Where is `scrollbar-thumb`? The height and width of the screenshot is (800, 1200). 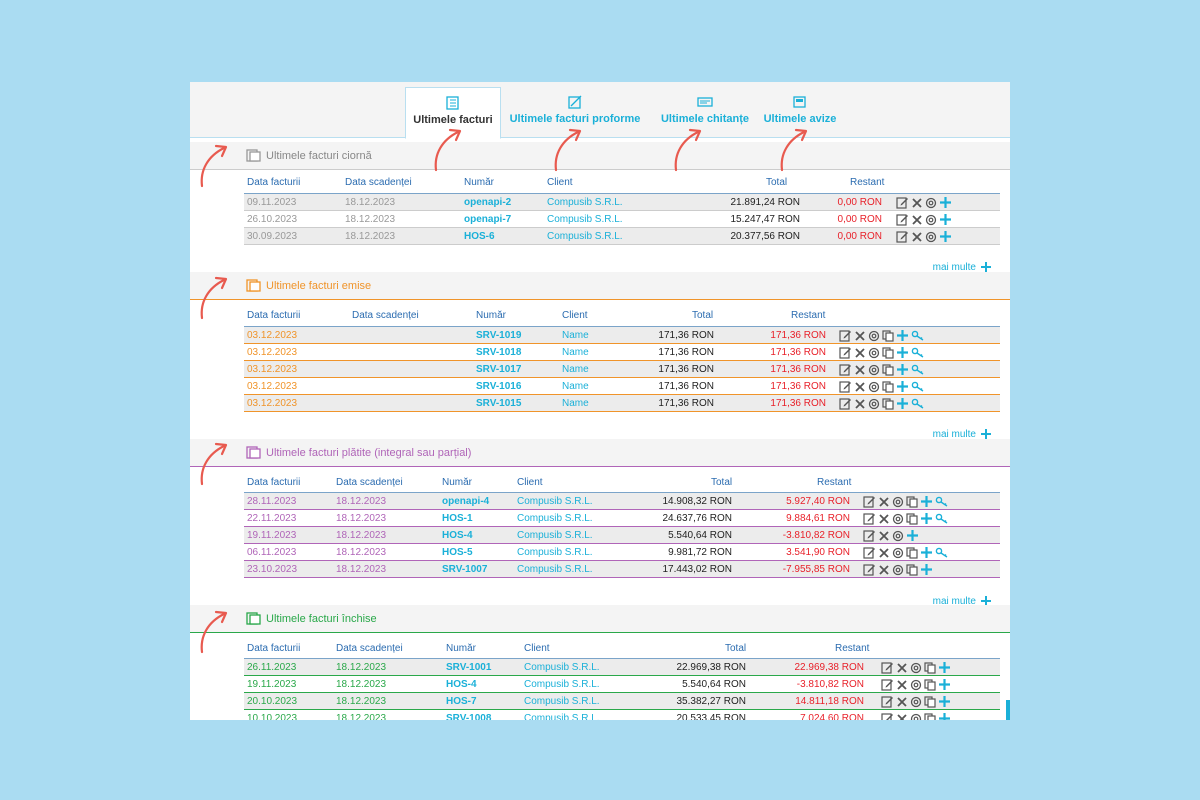
scrollbar-thumb is located at coordinates (1008, 710).